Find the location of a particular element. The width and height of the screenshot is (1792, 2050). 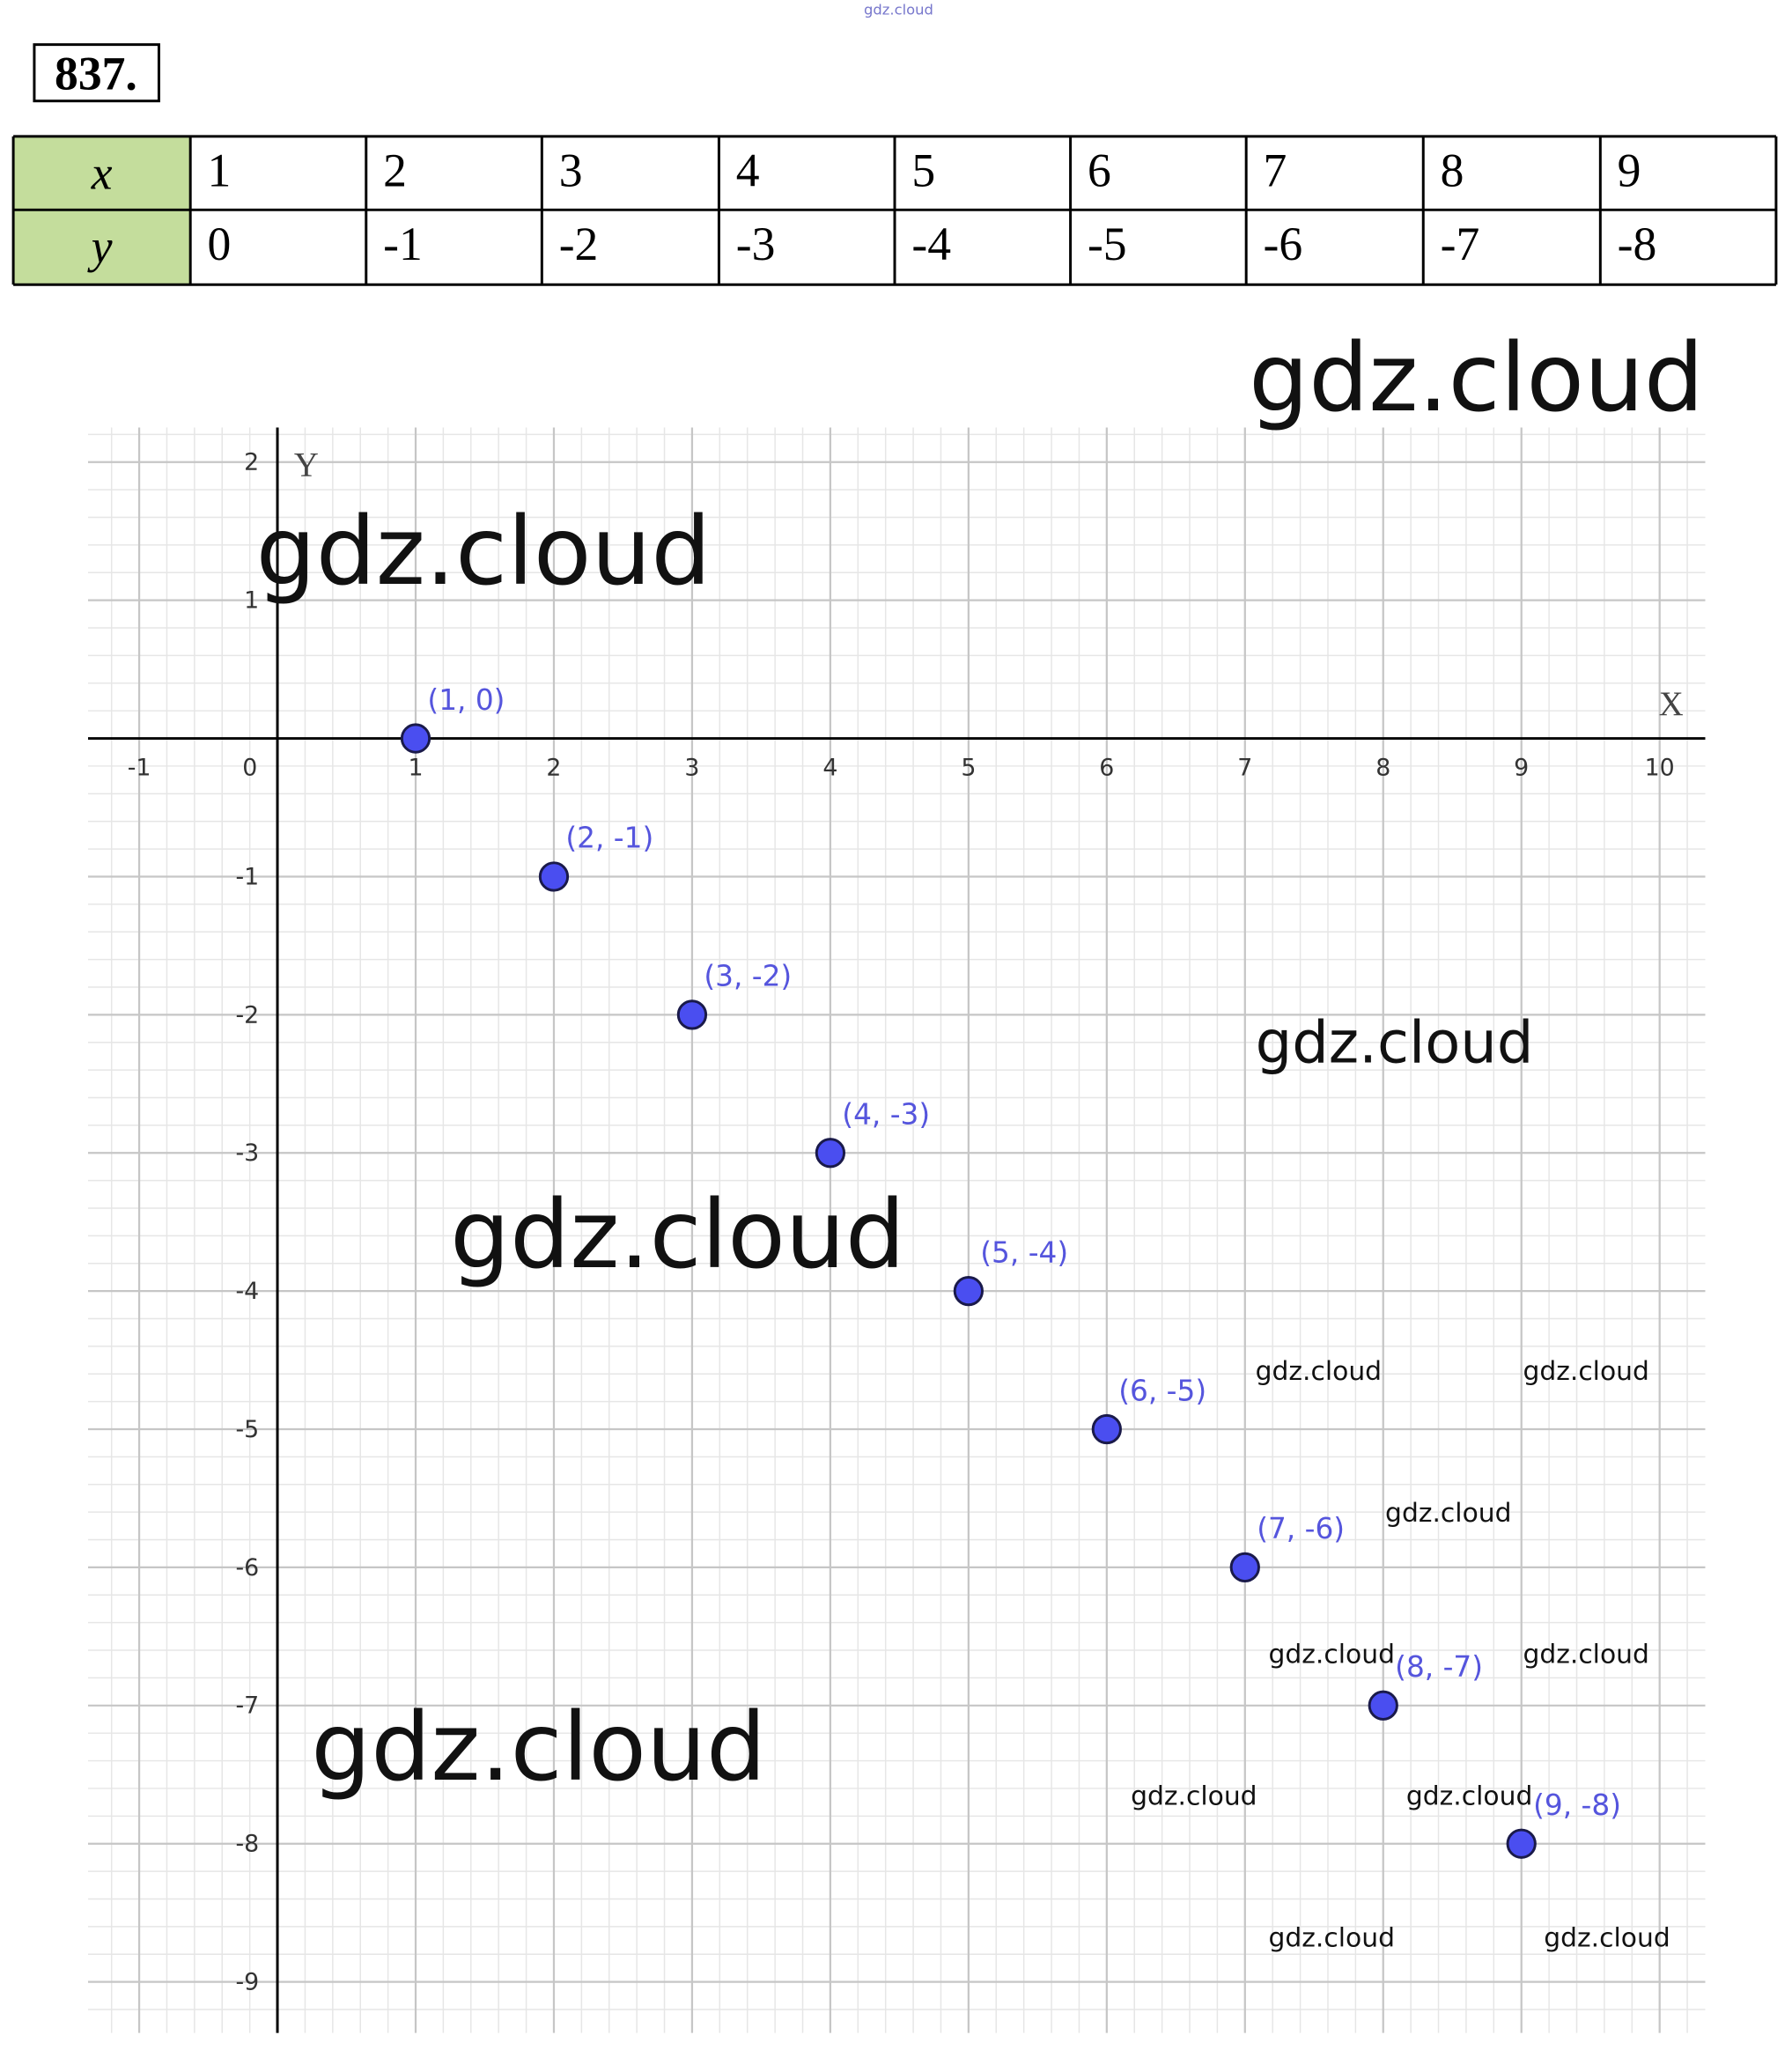

y-tick-label: -7 is located at coordinates (247, 1706).